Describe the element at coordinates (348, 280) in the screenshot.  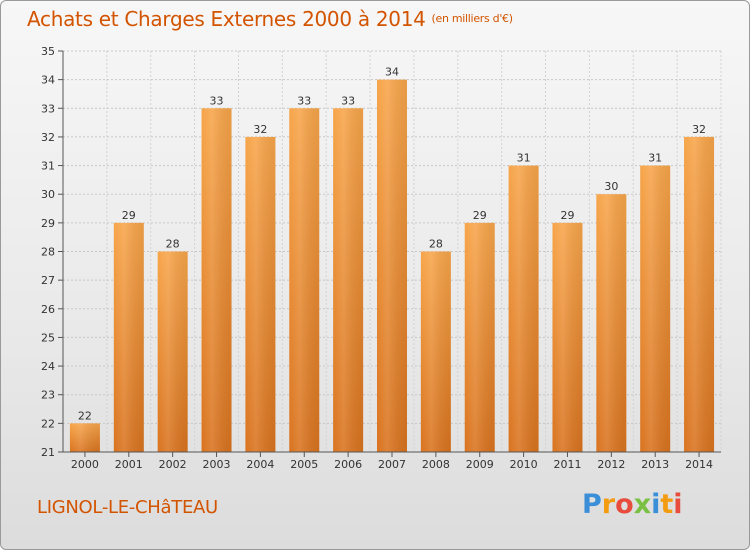
I see `bar-shine-2006` at that location.